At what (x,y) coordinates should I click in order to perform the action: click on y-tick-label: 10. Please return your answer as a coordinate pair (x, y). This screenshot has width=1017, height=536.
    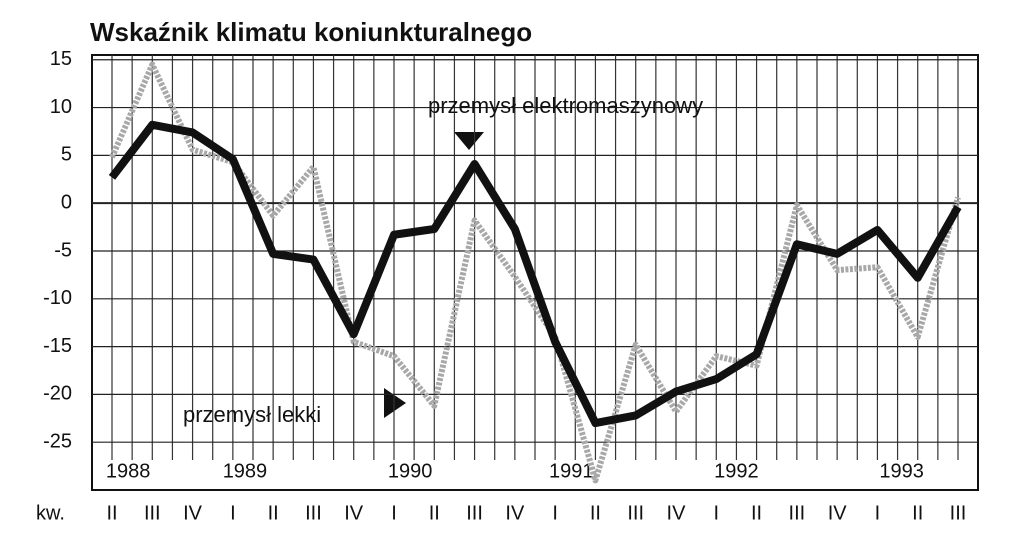
    Looking at the image, I should click on (61, 107).